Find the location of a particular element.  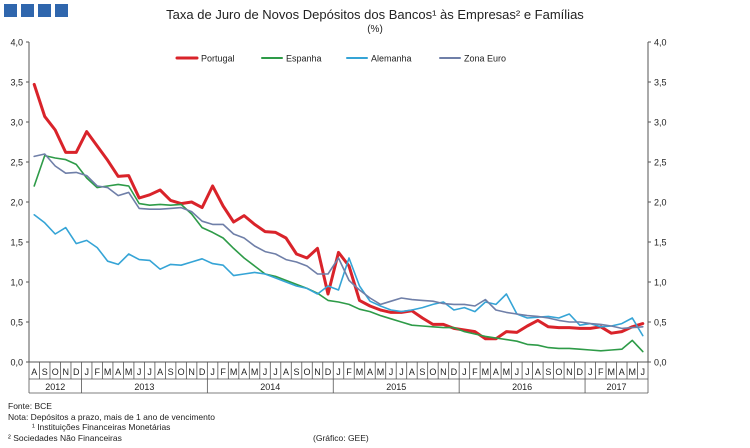

legend-label: Portugal is located at coordinates (218, 59).